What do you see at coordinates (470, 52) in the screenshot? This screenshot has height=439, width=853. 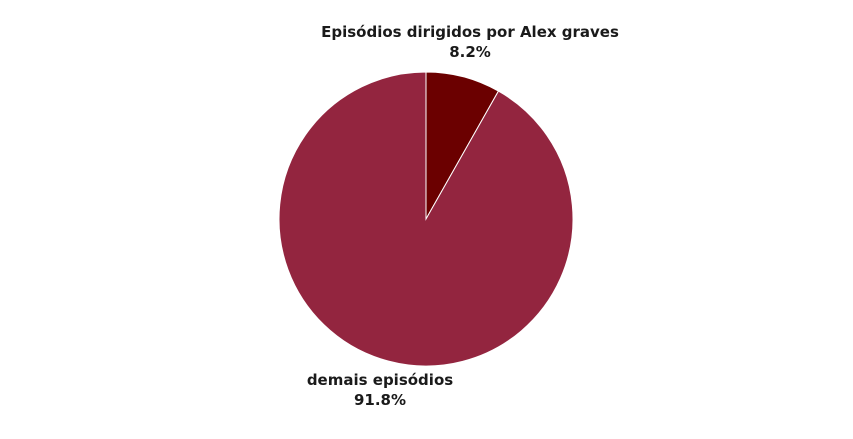 I see `slice-label-alex-graves-percent: 8.2%` at bounding box center [470, 52].